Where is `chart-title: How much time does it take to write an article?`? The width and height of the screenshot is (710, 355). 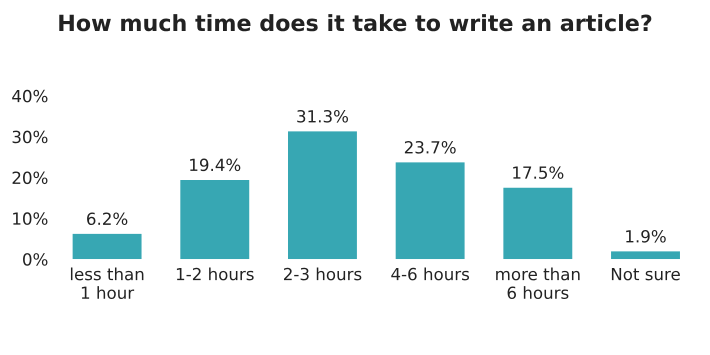
chart-title: How much time does it take to write an article? is located at coordinates (355, 23).